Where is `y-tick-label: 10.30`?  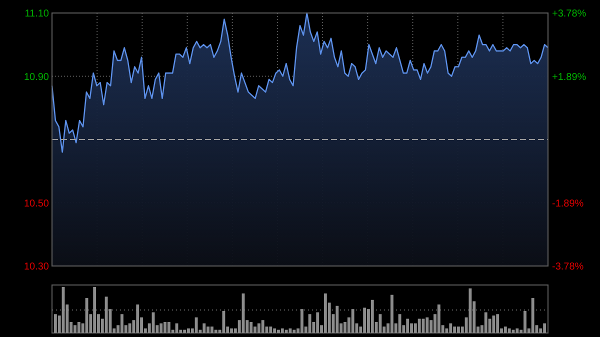 y-tick-label: 10.30 is located at coordinates (37, 267).